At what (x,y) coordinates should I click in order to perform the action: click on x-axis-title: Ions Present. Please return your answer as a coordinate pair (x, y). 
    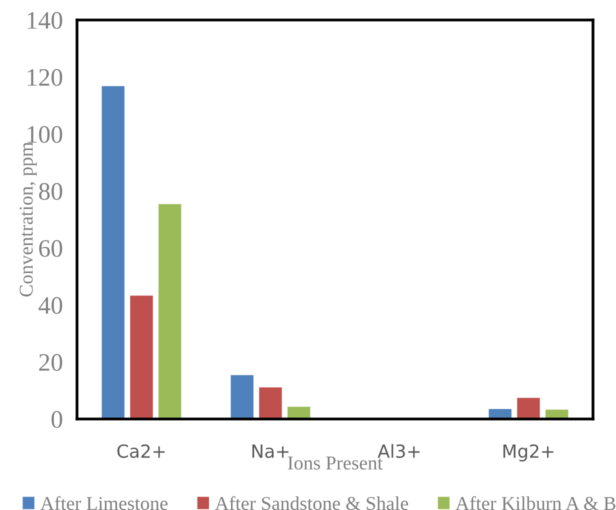
    Looking at the image, I should click on (335, 463).